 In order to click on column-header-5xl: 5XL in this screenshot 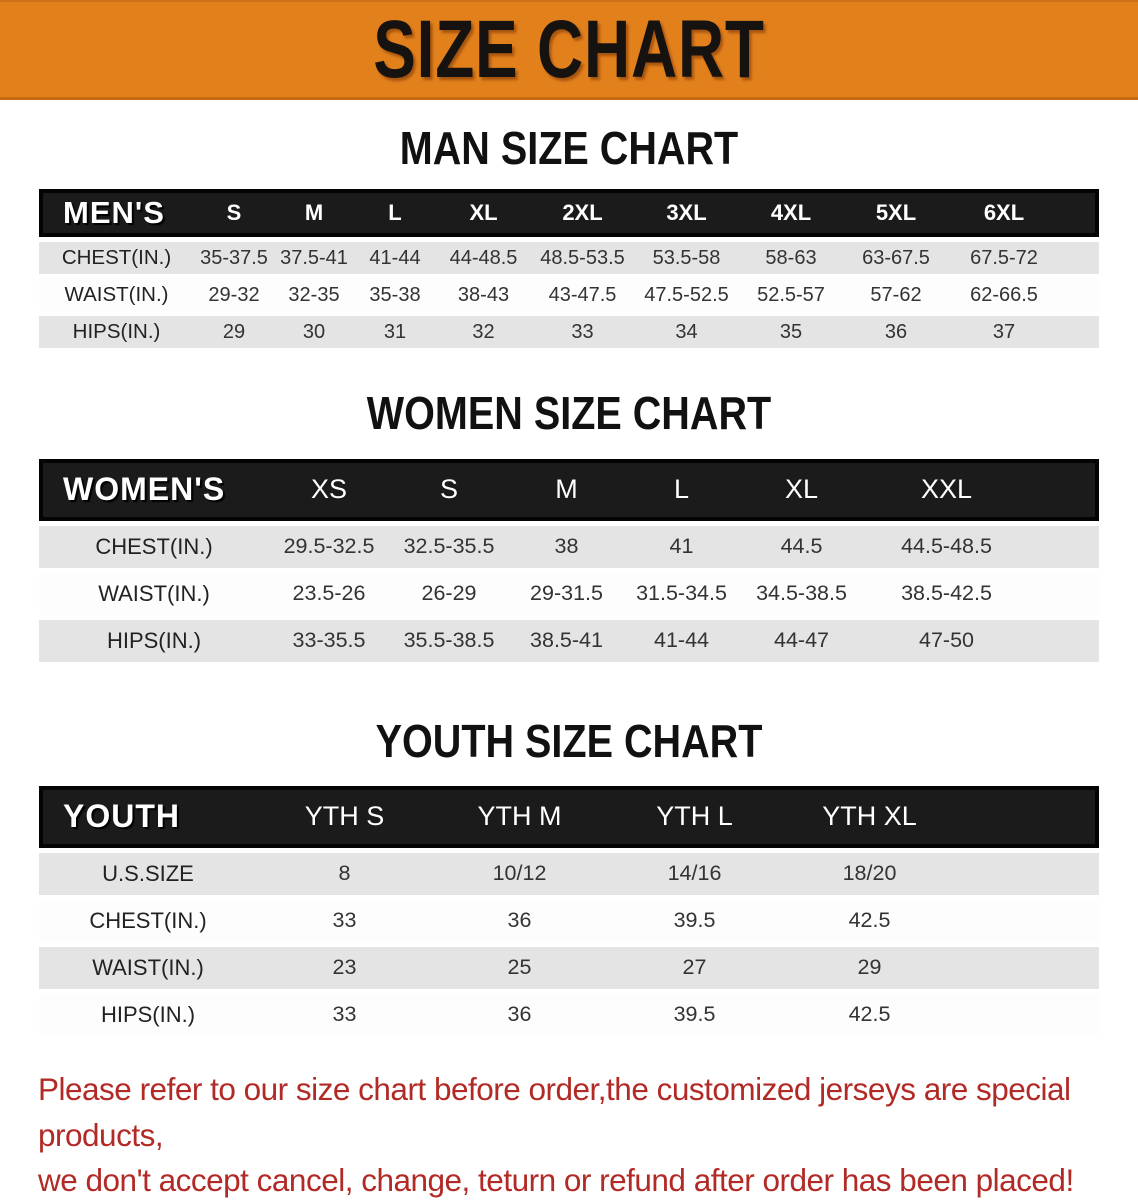, I will do `click(896, 213)`.